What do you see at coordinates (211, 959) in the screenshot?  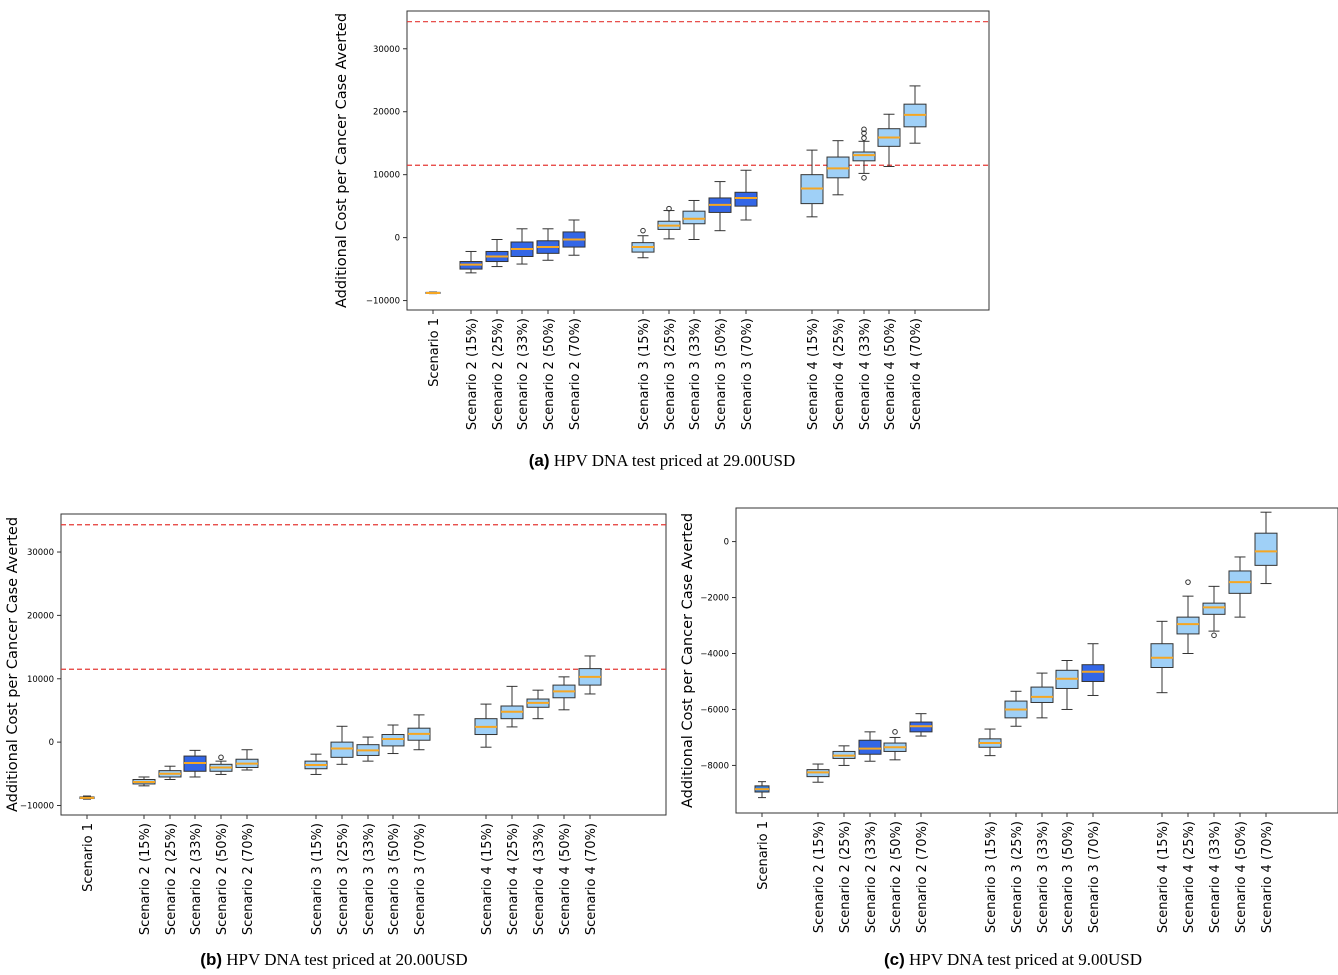 I see `caption-b-letter: (b)` at bounding box center [211, 959].